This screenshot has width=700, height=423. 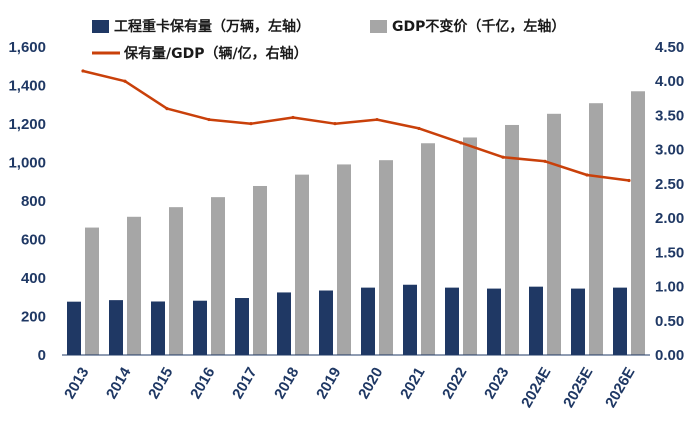 What do you see at coordinates (328, 383) in the screenshot?
I see `x-axis-tick-label: 2019` at bounding box center [328, 383].